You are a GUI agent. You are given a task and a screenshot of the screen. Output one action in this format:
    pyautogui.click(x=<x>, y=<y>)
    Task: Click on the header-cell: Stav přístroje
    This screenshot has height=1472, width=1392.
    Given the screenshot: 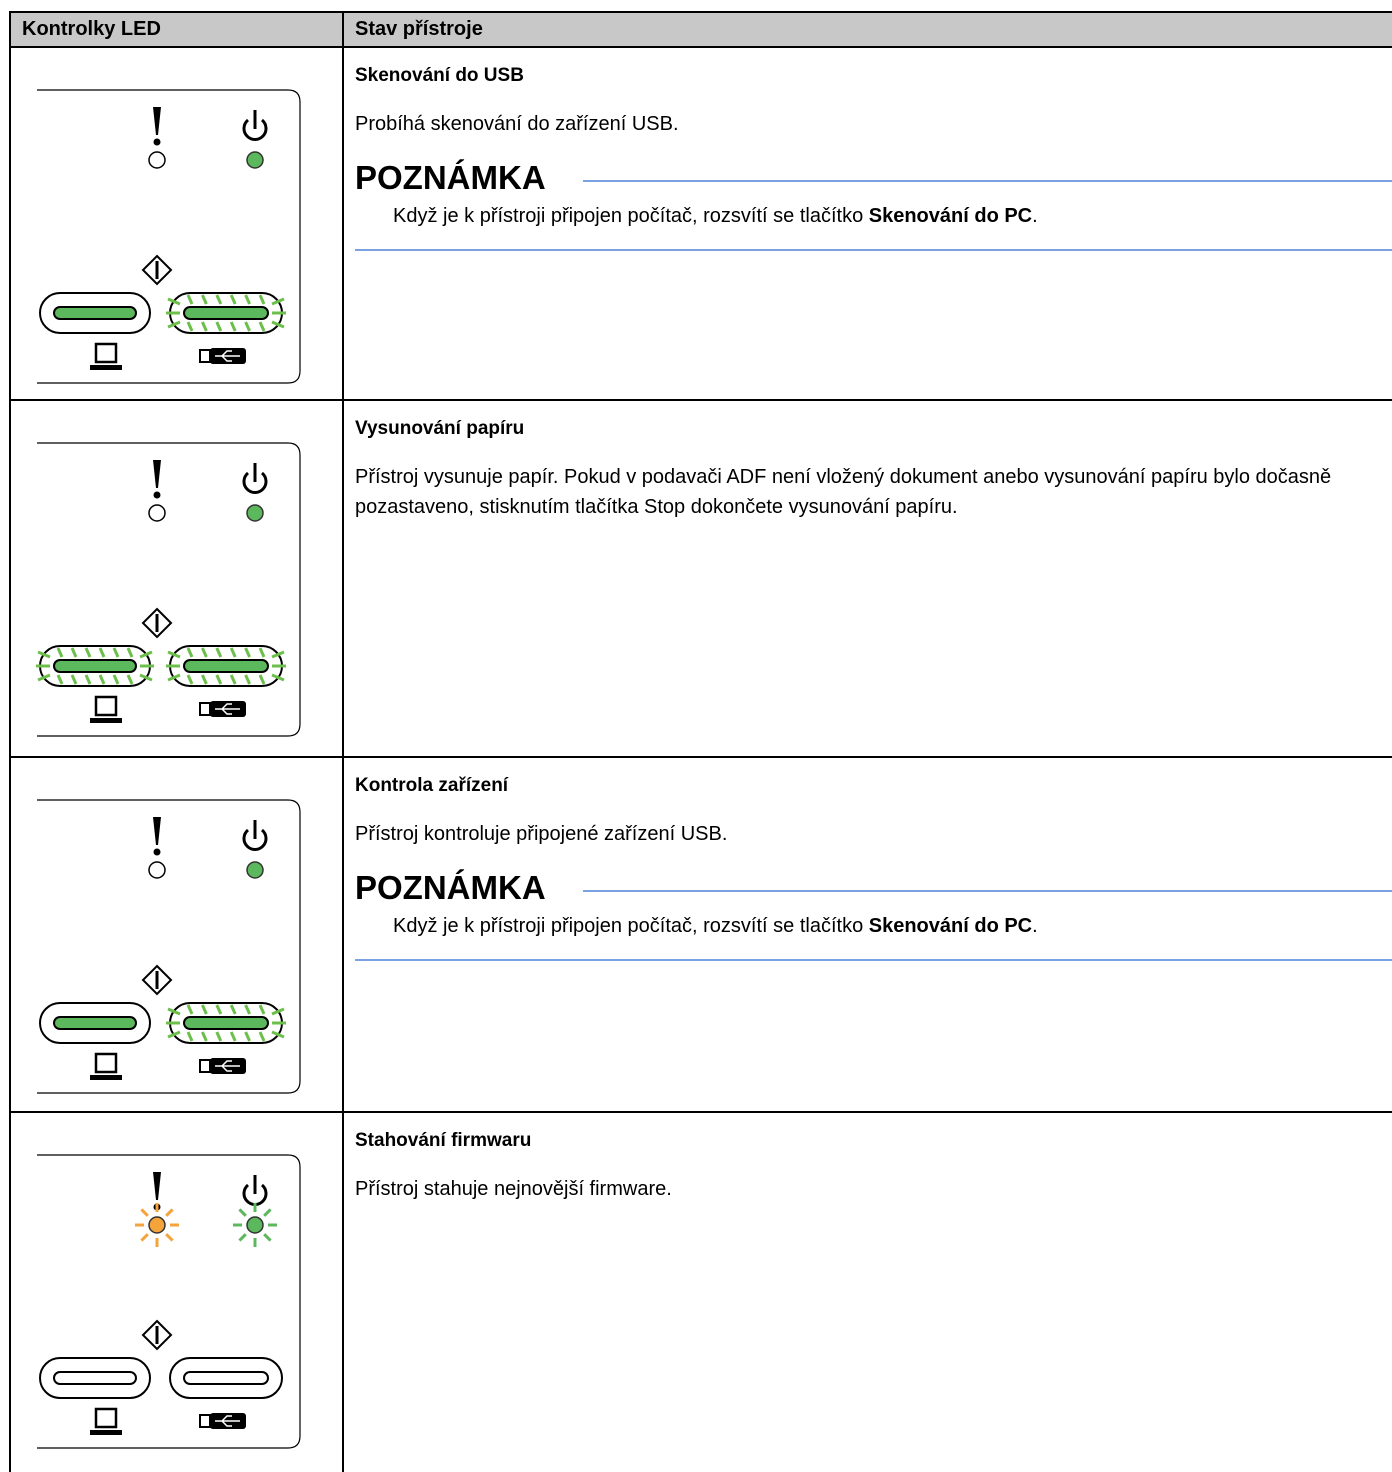 What is the action you would take?
    pyautogui.click(x=867, y=29)
    